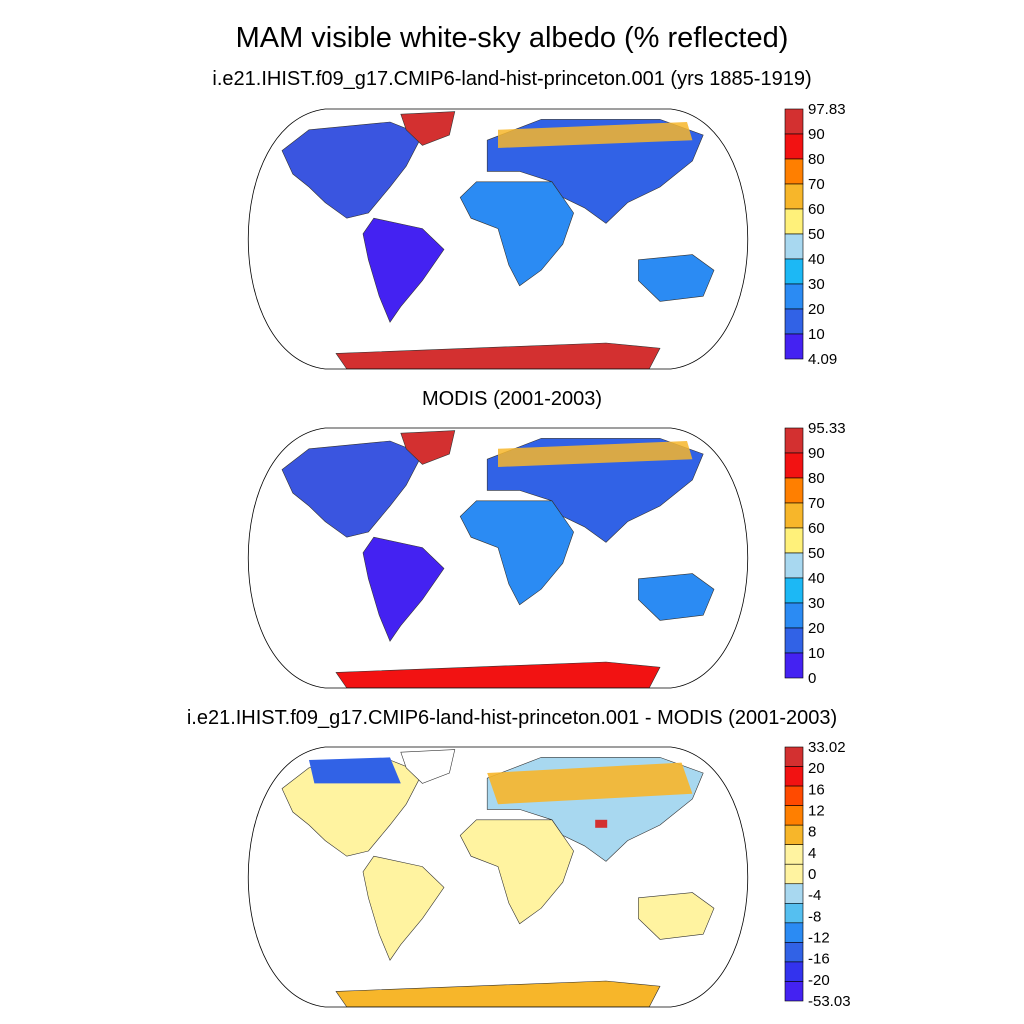  I want to click on colorbar-tick-label: -12, so click(819, 938).